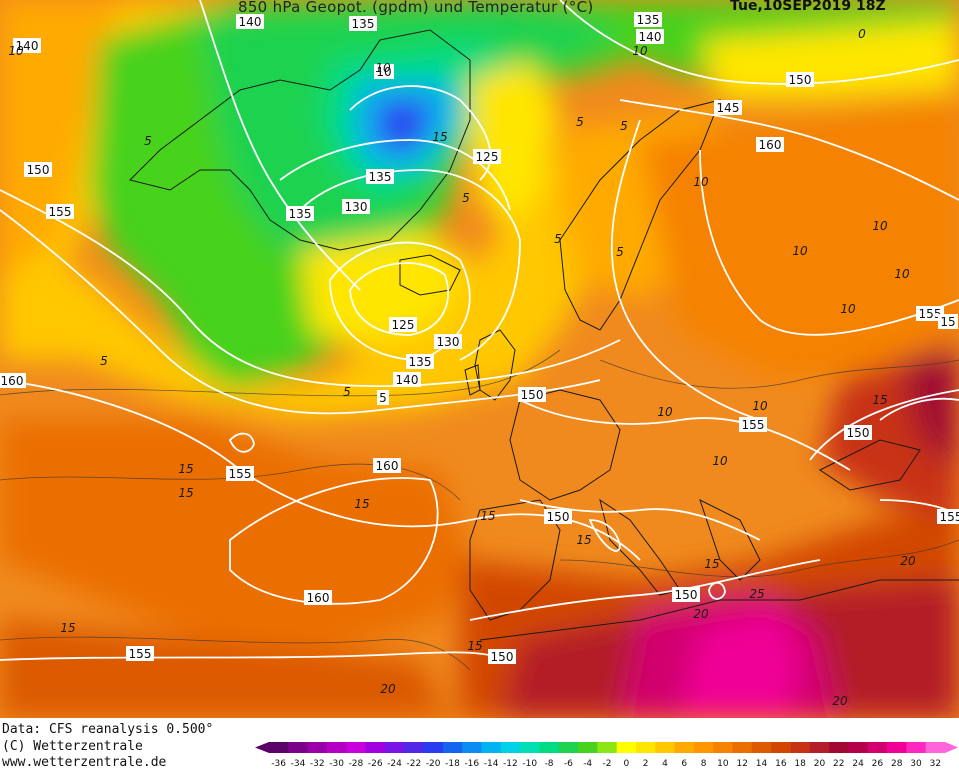  I want to click on balkan-coast, so click(730, 540).